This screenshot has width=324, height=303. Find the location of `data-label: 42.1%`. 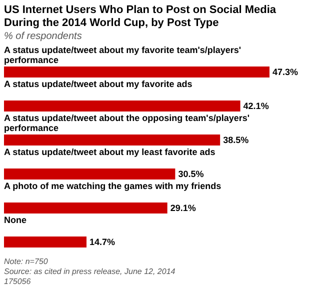

data-label: 42.1% is located at coordinates (256, 106).